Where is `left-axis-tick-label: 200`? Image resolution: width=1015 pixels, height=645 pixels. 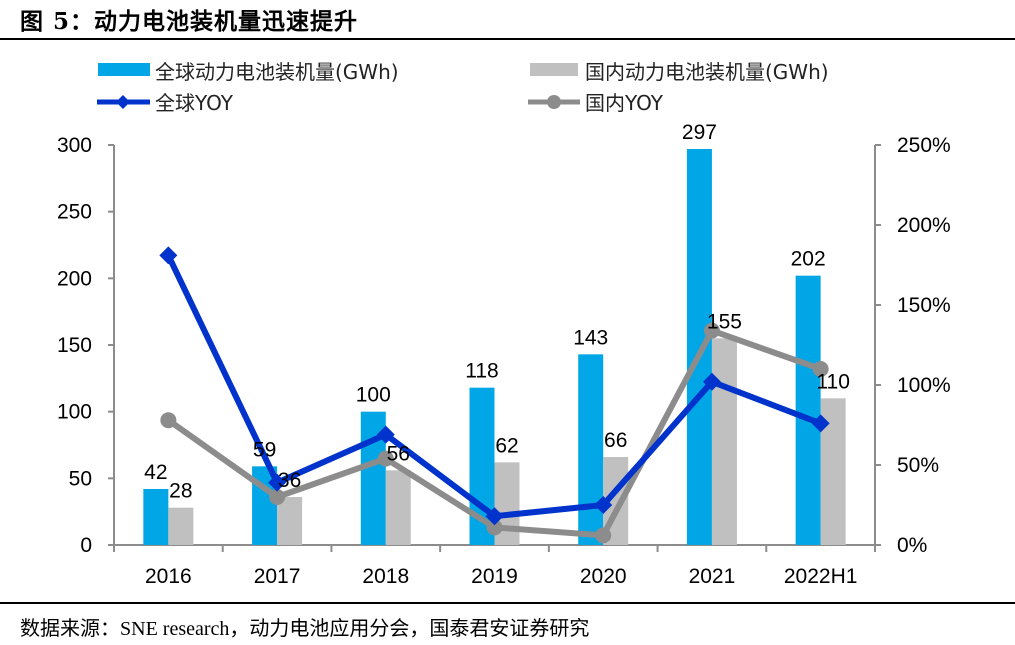
left-axis-tick-label: 200 is located at coordinates (74, 278).